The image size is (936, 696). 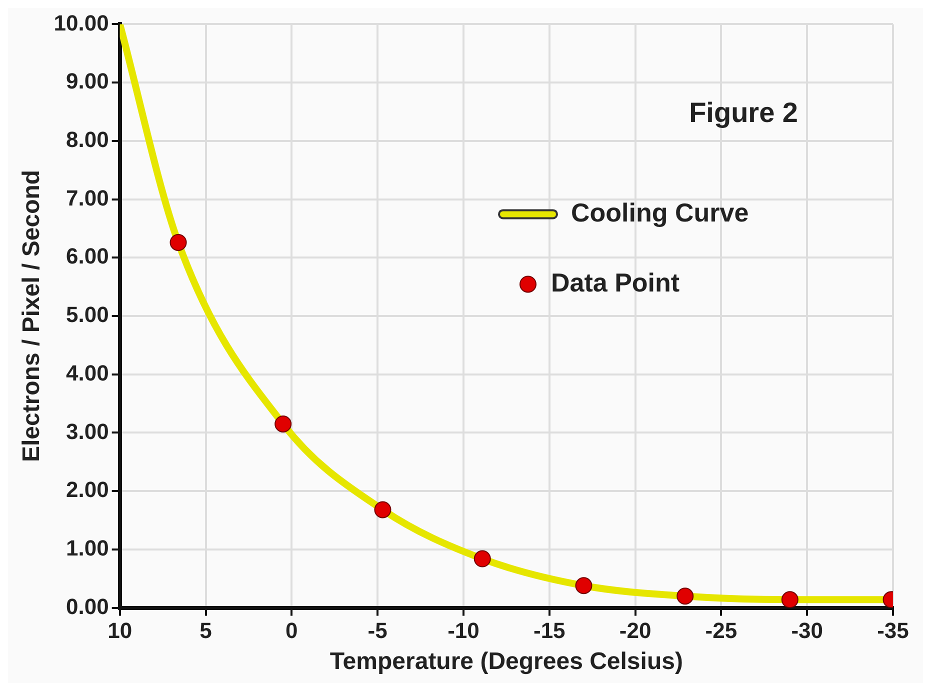 I want to click on x-axis-title: Temperature (Degrees Celsius), so click(x=506, y=662).